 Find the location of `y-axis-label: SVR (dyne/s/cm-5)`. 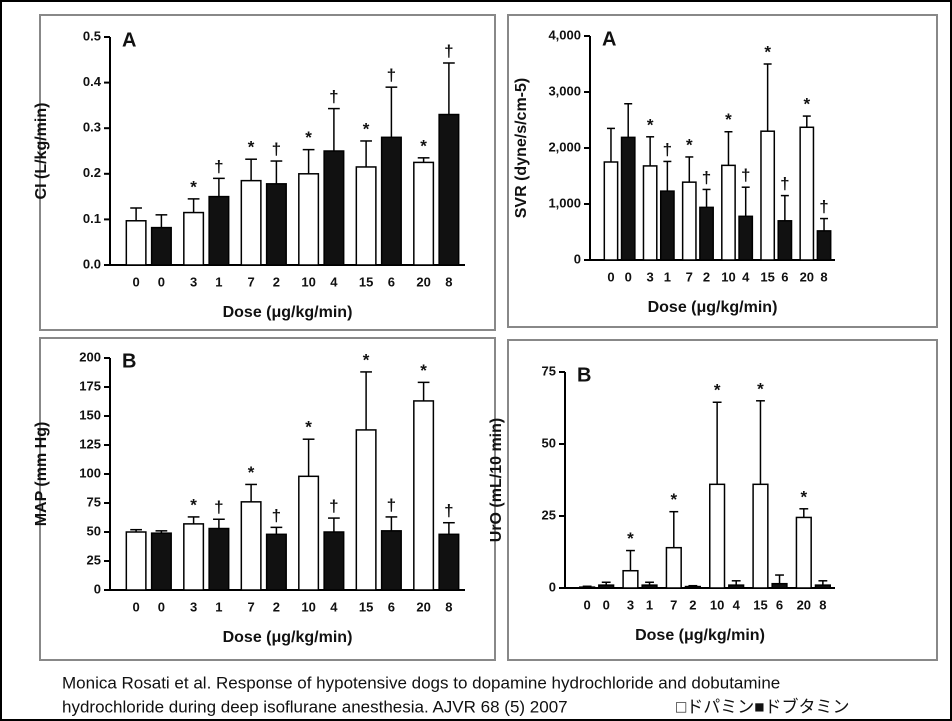

y-axis-label: SVR (dyne/s/cm-5) is located at coordinates (521, 148).